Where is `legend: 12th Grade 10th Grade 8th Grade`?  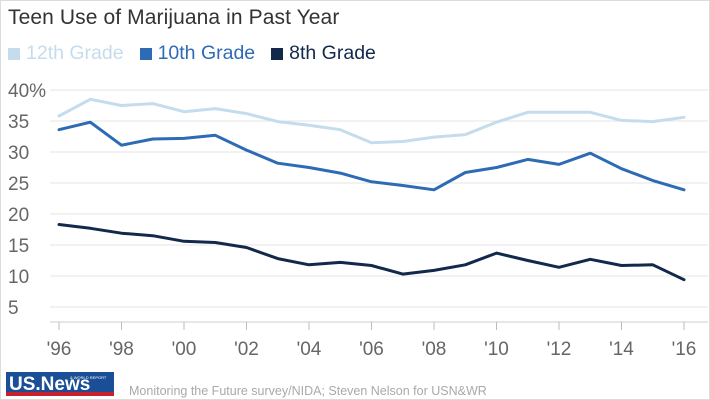
legend: 12th Grade 10th Grade 8th Grade is located at coordinates (200, 53).